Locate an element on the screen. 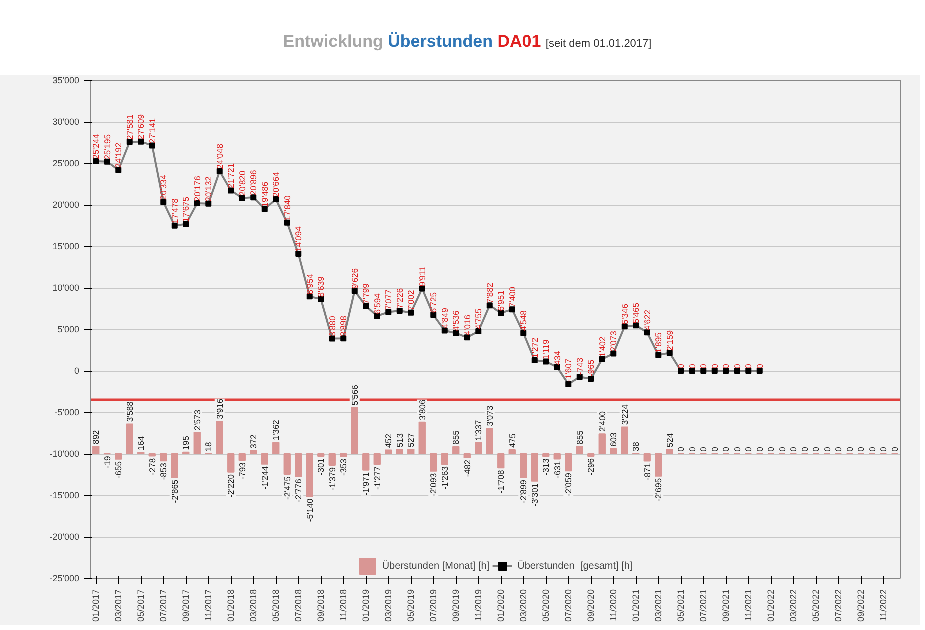 This screenshot has height=630, width=925. x-tick-label: 03/2017 is located at coordinates (119, 605).